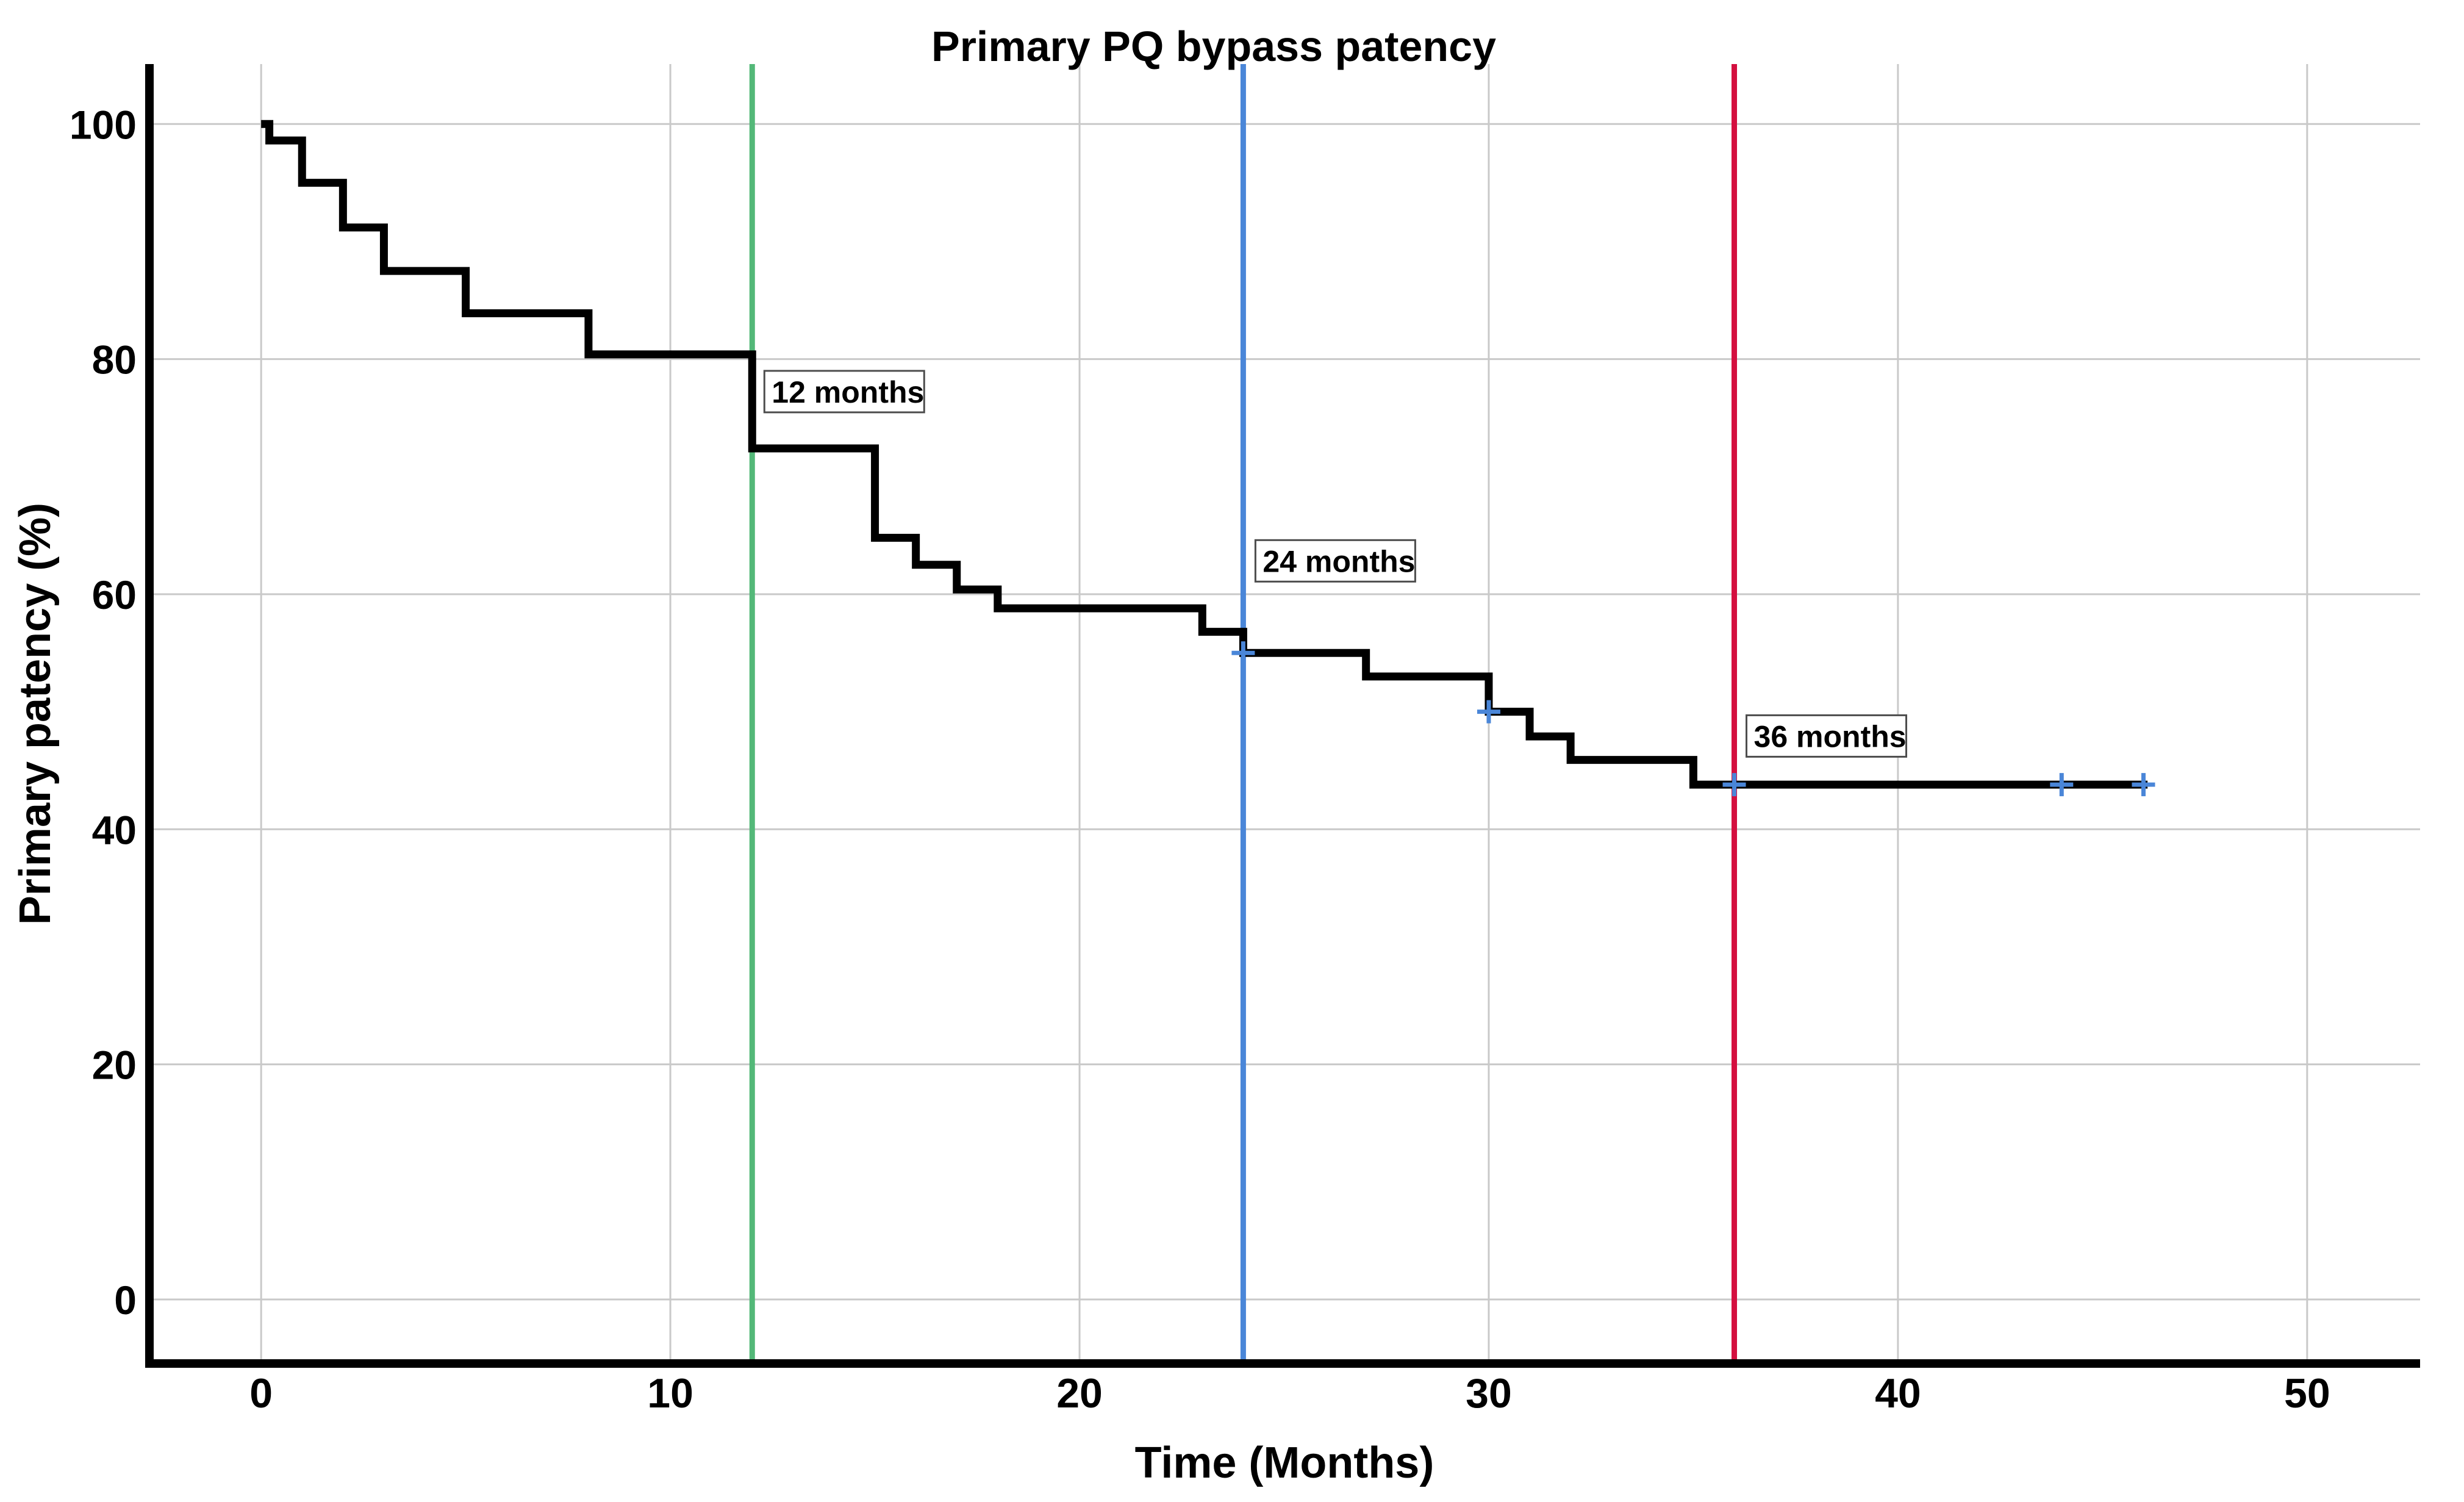 This screenshot has height=1502, width=2464. Describe the element at coordinates (1079, 1393) in the screenshot. I see `x-tick-label: 20` at that location.